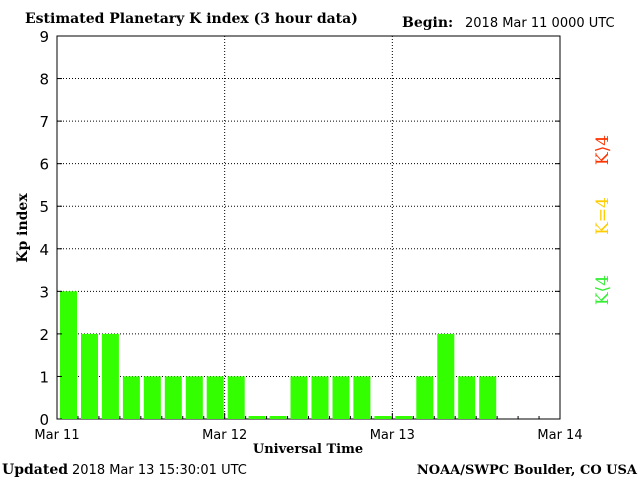 The height and width of the screenshot is (480, 640). What do you see at coordinates (44, 80) in the screenshot?
I see `y-tick-label: 8` at bounding box center [44, 80].